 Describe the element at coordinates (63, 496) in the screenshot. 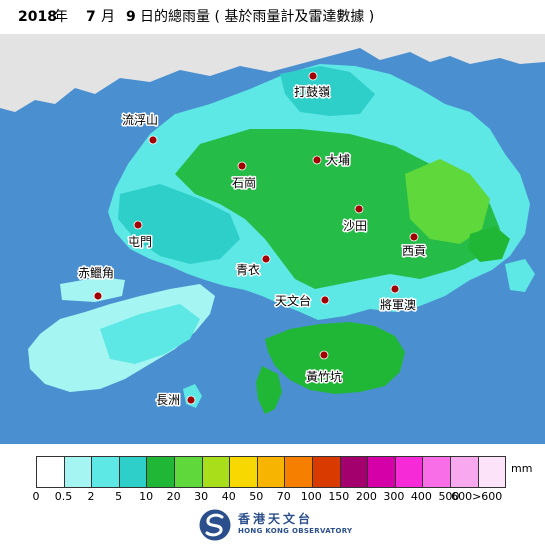

I see `legend-tick-label: 0.5` at that location.